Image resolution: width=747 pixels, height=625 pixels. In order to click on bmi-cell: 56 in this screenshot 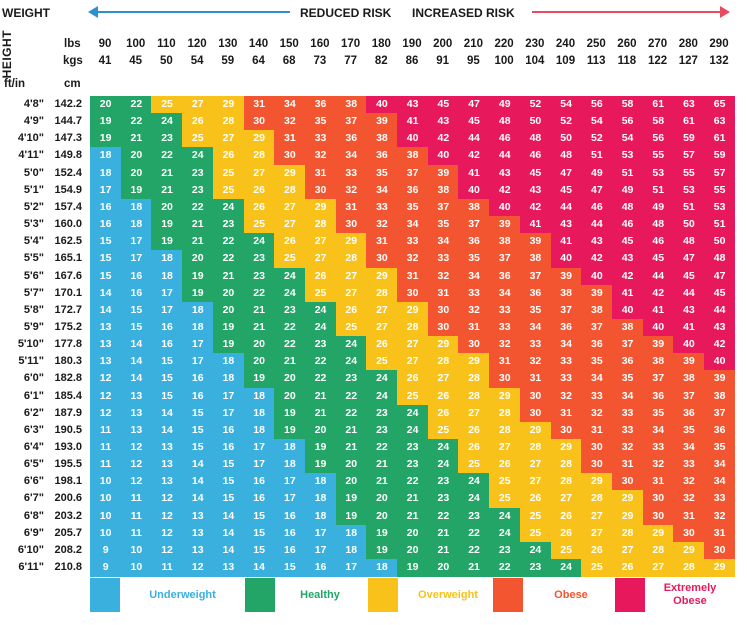, I will do `click(597, 105)`.